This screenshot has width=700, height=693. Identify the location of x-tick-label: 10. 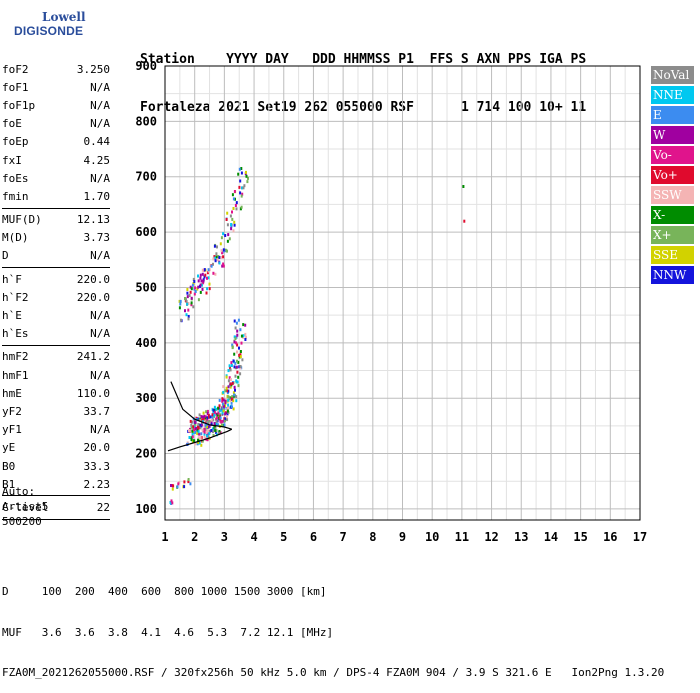
(432, 537).